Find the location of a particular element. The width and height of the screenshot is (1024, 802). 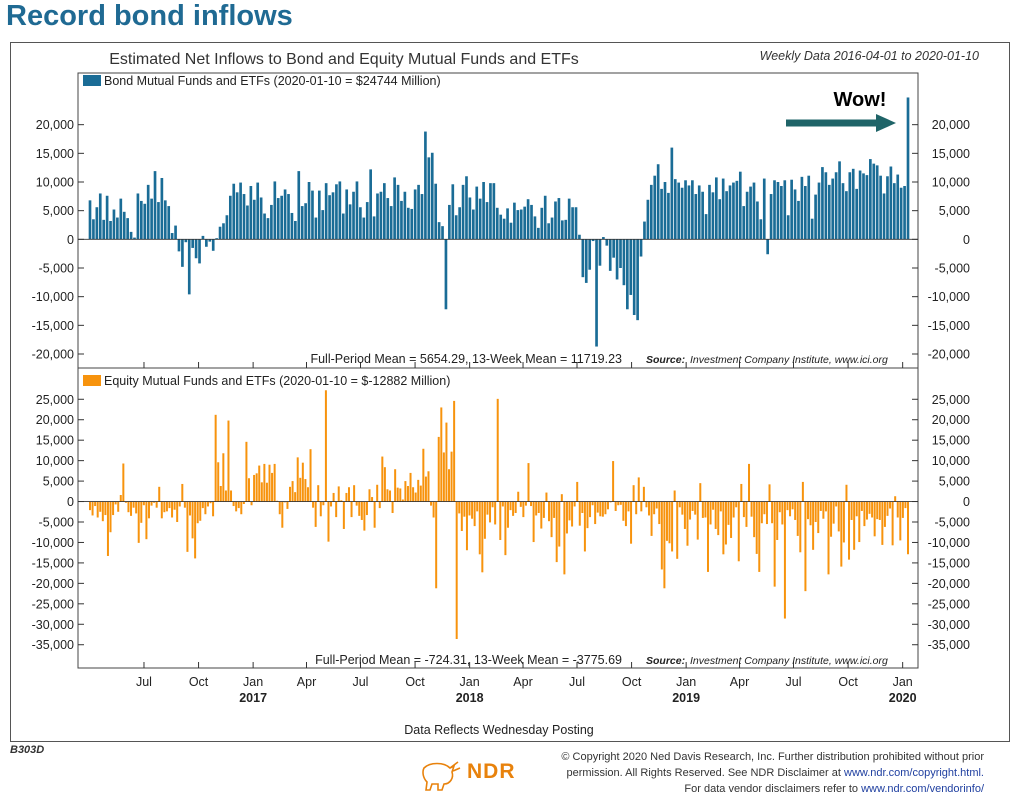

y-tick-label-left: -35,000 is located at coordinates (53, 645).